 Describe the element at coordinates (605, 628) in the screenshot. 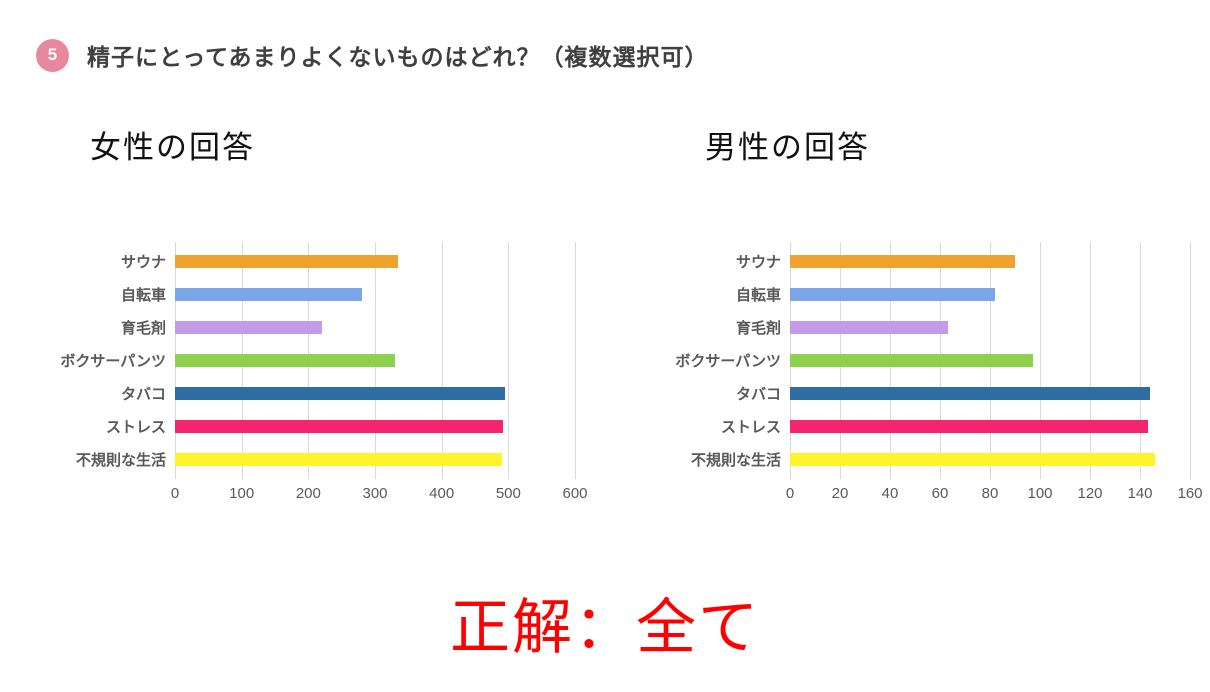

I see `answer-text: 正解：全て` at that location.